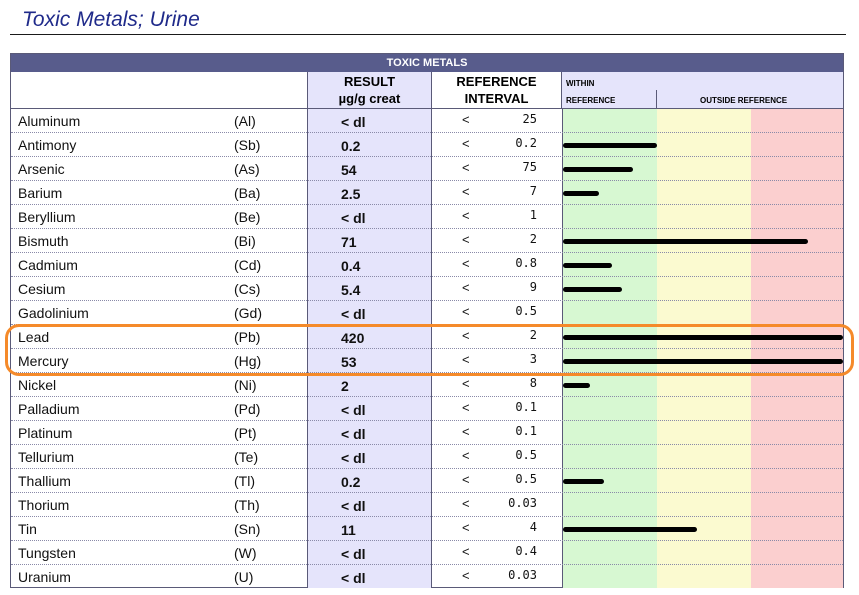 The height and width of the screenshot is (595, 859). What do you see at coordinates (248, 265) in the screenshot?
I see `metal-symbol: (Cd)` at bounding box center [248, 265].